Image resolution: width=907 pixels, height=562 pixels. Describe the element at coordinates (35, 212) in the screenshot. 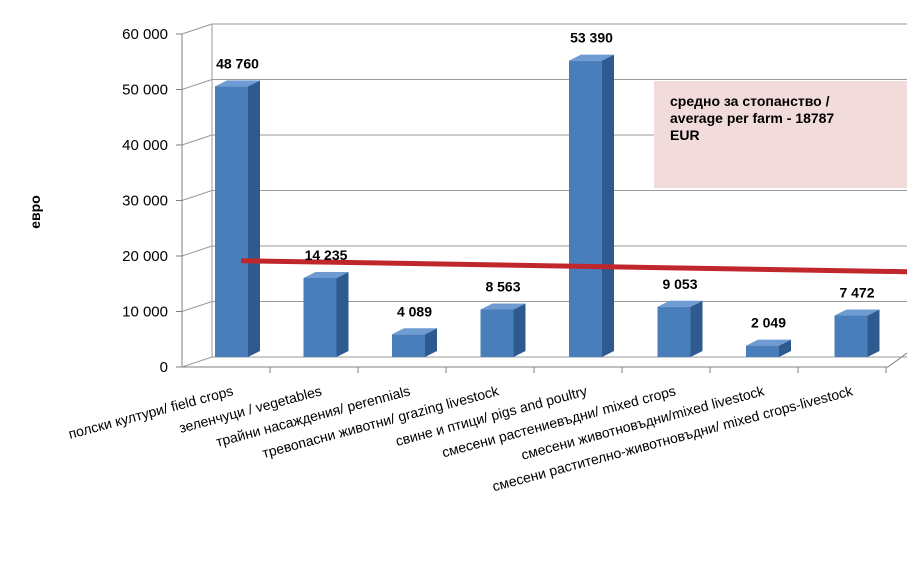

I see `y-axis-title: евро` at that location.